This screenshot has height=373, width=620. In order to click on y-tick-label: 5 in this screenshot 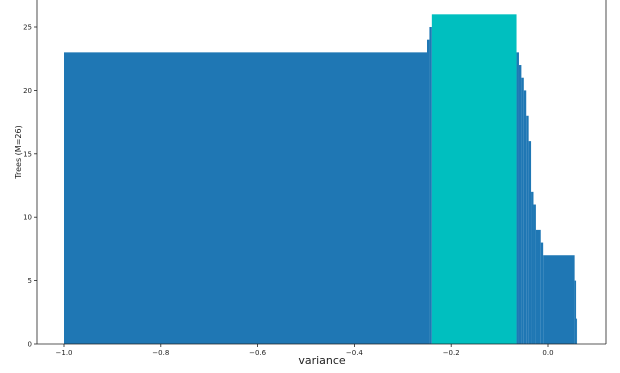, I will do `click(30, 281)`.